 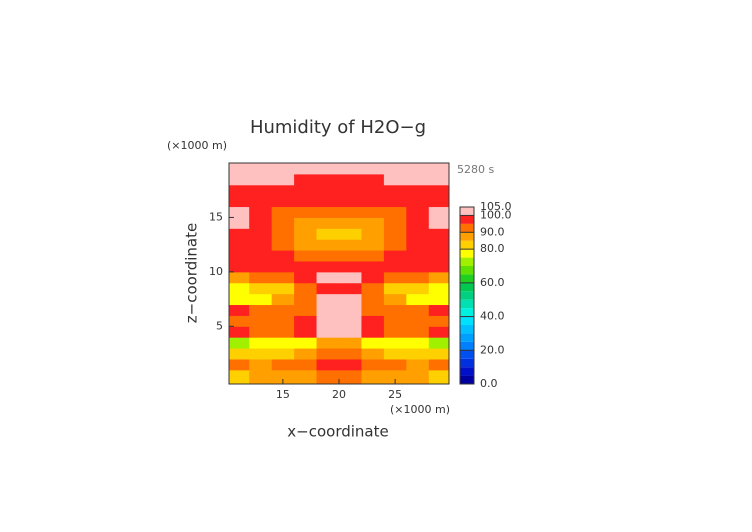 I want to click on colorbar-tick-label: 60.0, so click(x=492, y=282).